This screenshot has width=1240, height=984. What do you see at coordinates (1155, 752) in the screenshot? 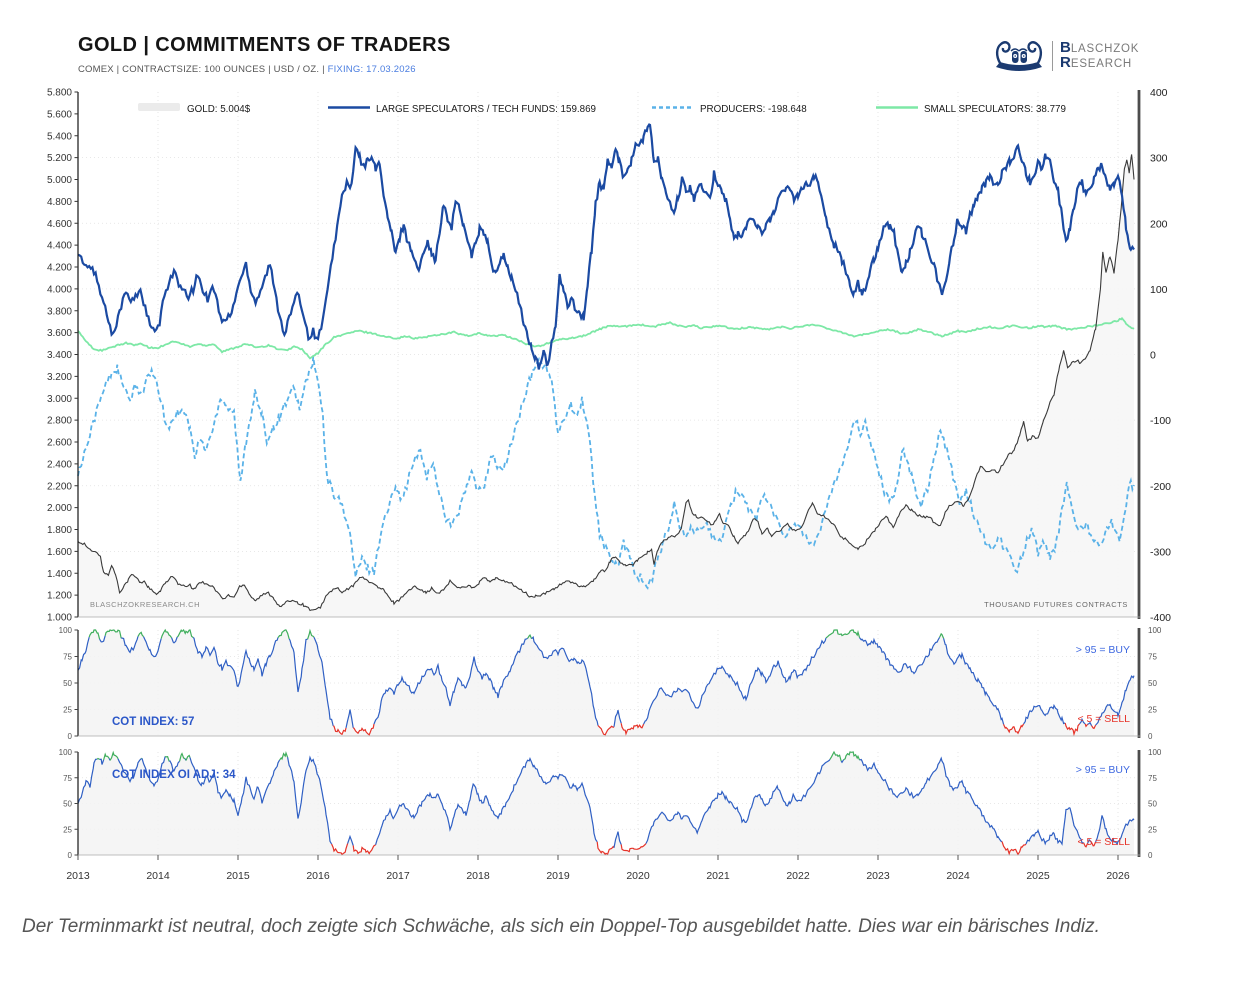
I see `panel-right-tick-label: 100` at bounding box center [1155, 752].